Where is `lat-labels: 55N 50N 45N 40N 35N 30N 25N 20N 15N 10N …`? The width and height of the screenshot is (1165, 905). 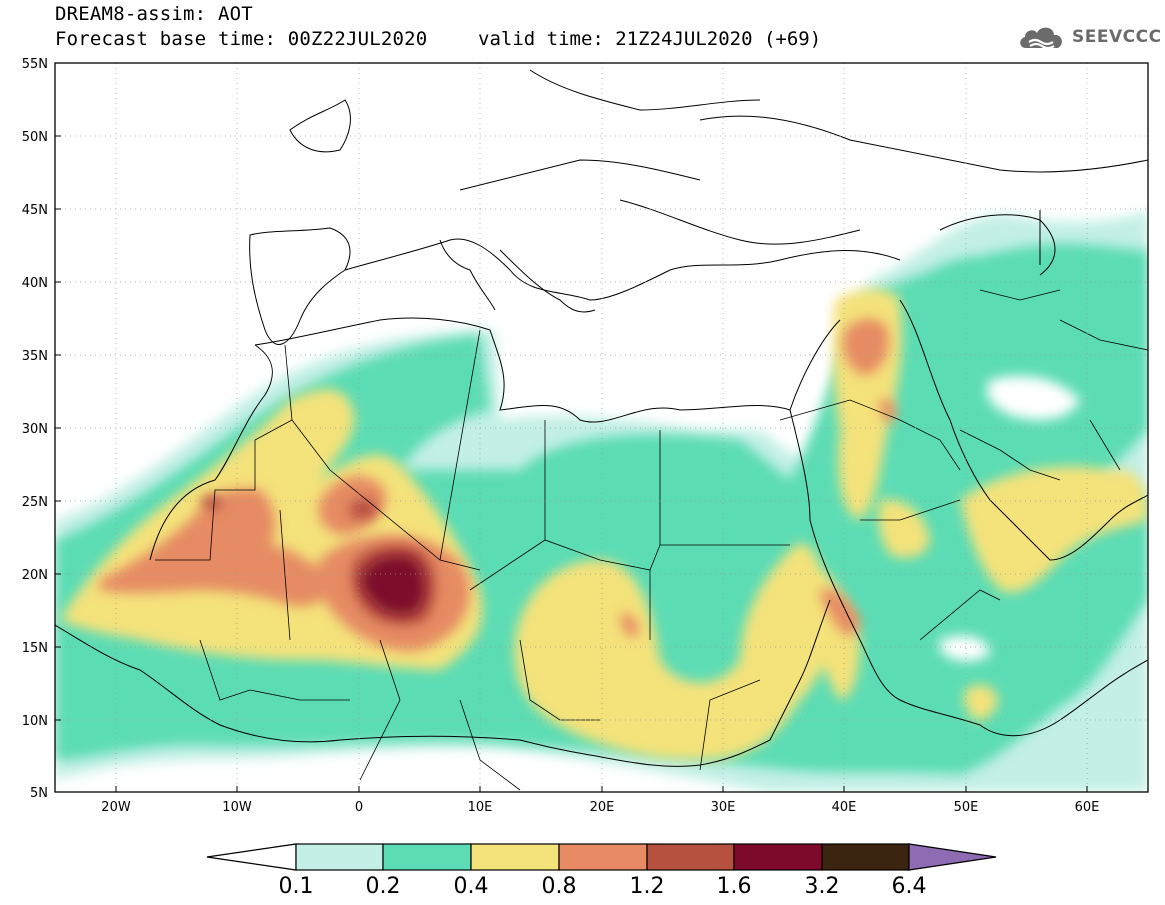
lat-labels: 55N 50N 45N 40N 35N 30N 25N 20N 15N 10N … is located at coordinates (35, 429).